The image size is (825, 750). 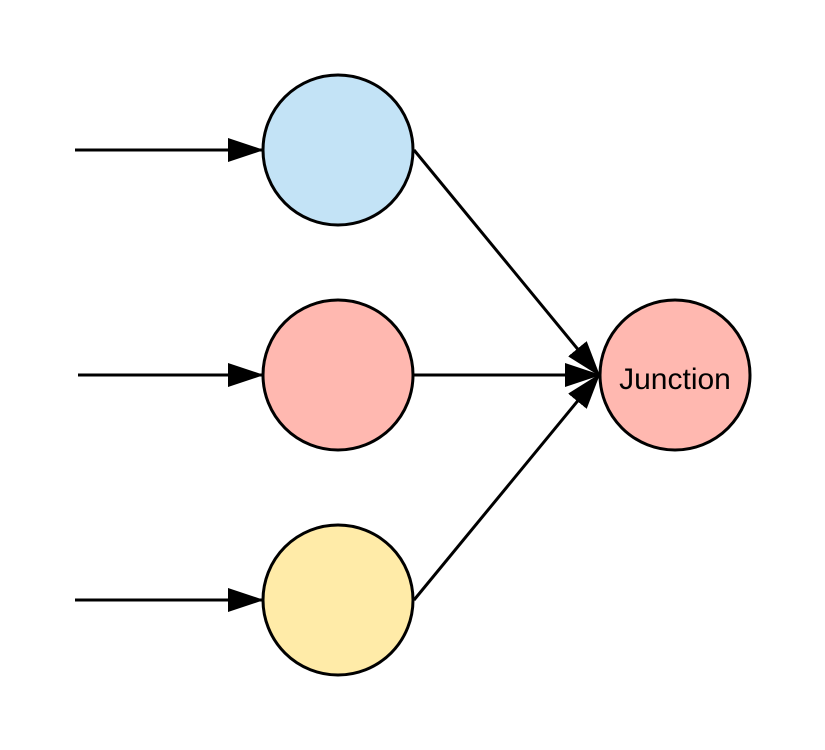 I want to click on edge-bottom-to-junction, so click(x=506, y=487).